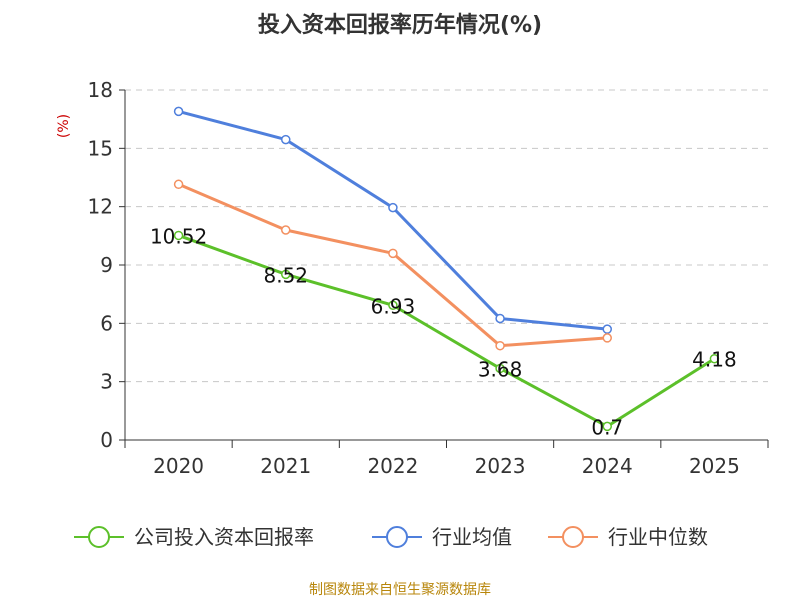  What do you see at coordinates (607, 466) in the screenshot?
I see `x-tick-label: 2024` at bounding box center [607, 466].